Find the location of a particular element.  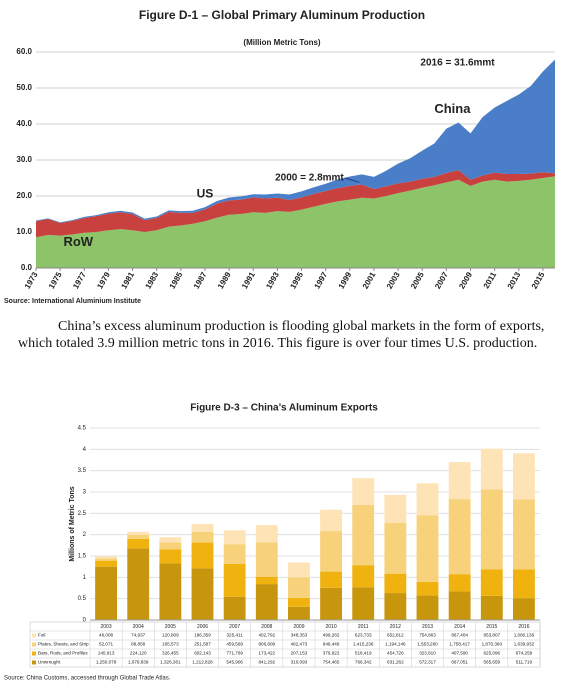

data-label: 224,120 is located at coordinates (138, 653).